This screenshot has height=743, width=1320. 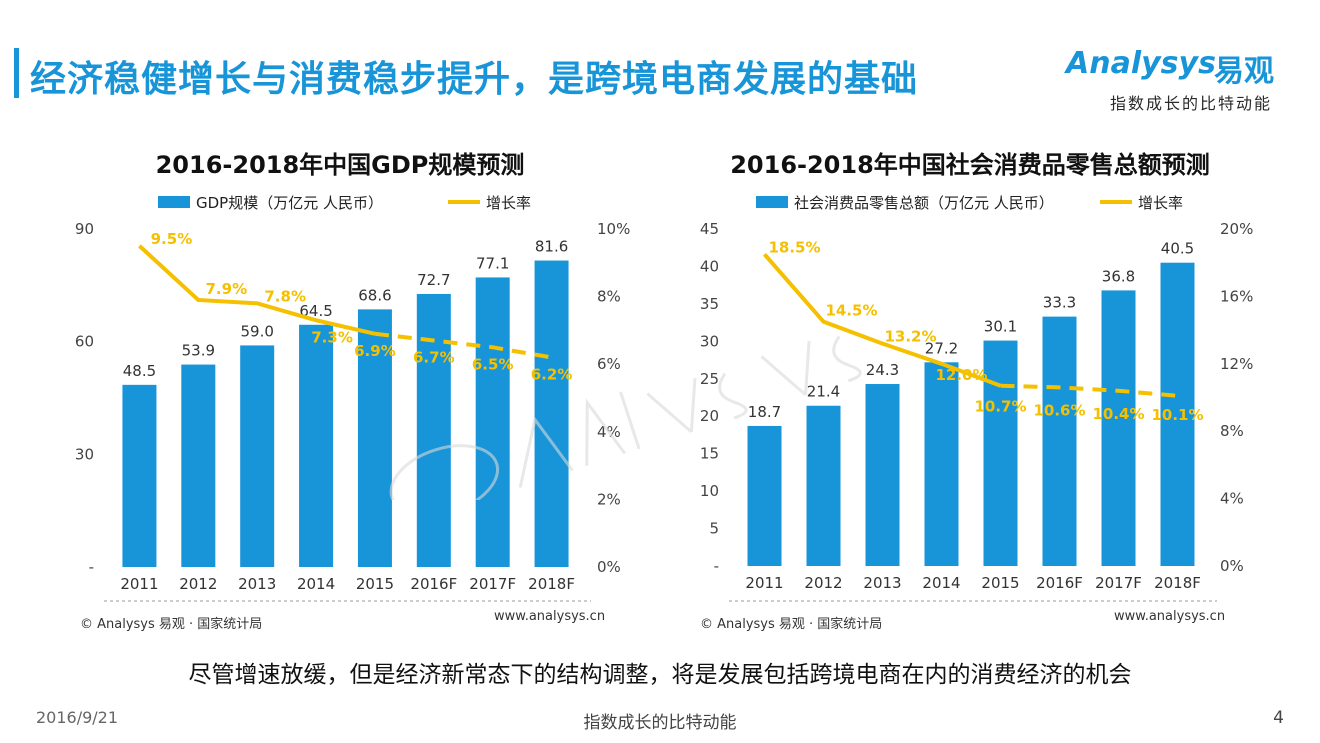 What do you see at coordinates (910, 337) in the screenshot?
I see `retail-growth-label: 13.2%` at bounding box center [910, 337].